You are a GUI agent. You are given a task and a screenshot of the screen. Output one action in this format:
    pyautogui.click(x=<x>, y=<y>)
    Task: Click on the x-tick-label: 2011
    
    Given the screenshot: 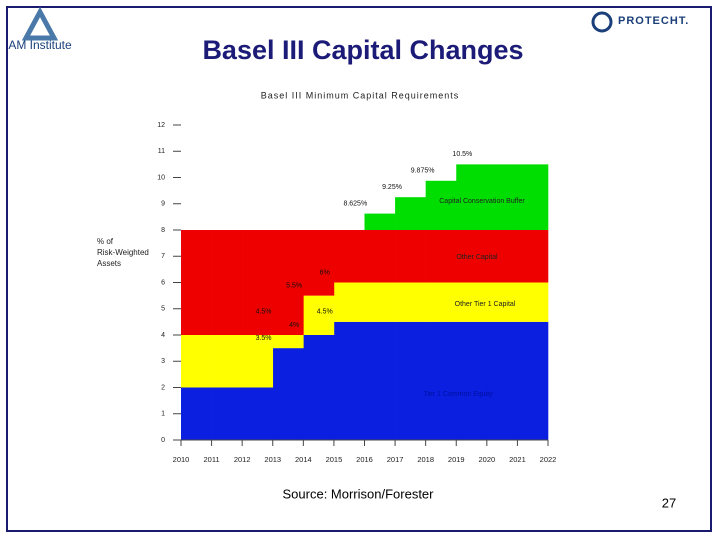 What is the action you would take?
    pyautogui.click(x=212, y=459)
    